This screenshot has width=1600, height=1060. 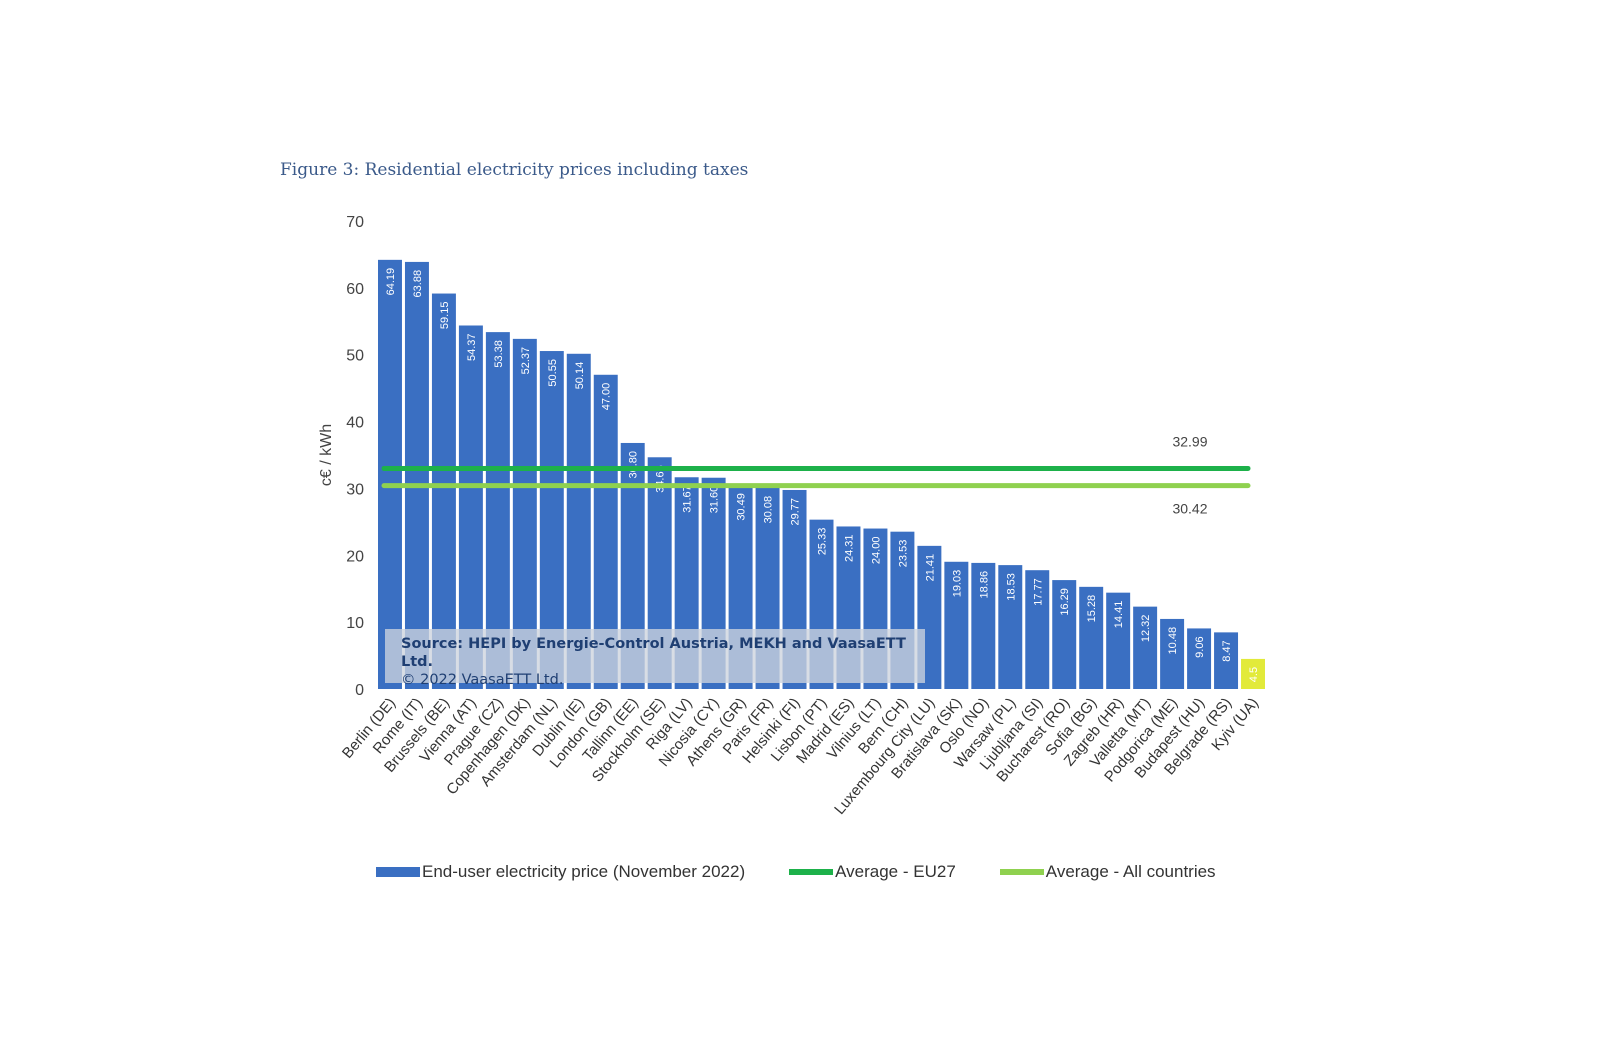 What do you see at coordinates (482, 680) in the screenshot?
I see `copyright-text: © 2022 VaasaETT Ltd.` at bounding box center [482, 680].